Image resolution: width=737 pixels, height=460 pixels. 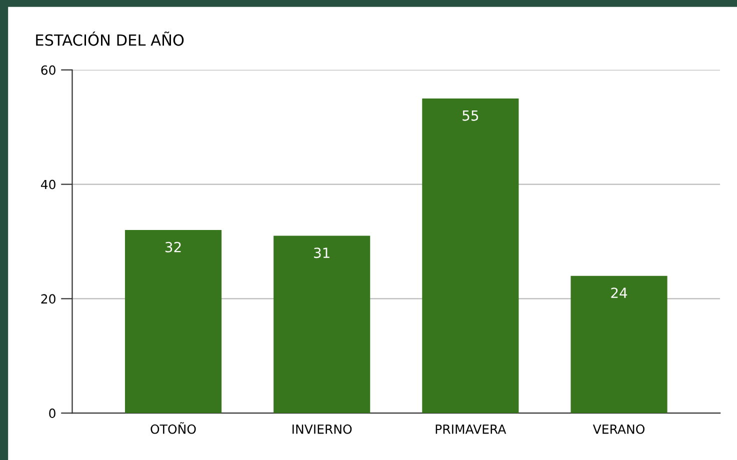 What do you see at coordinates (322, 253) in the screenshot?
I see `data-label: 31` at bounding box center [322, 253].